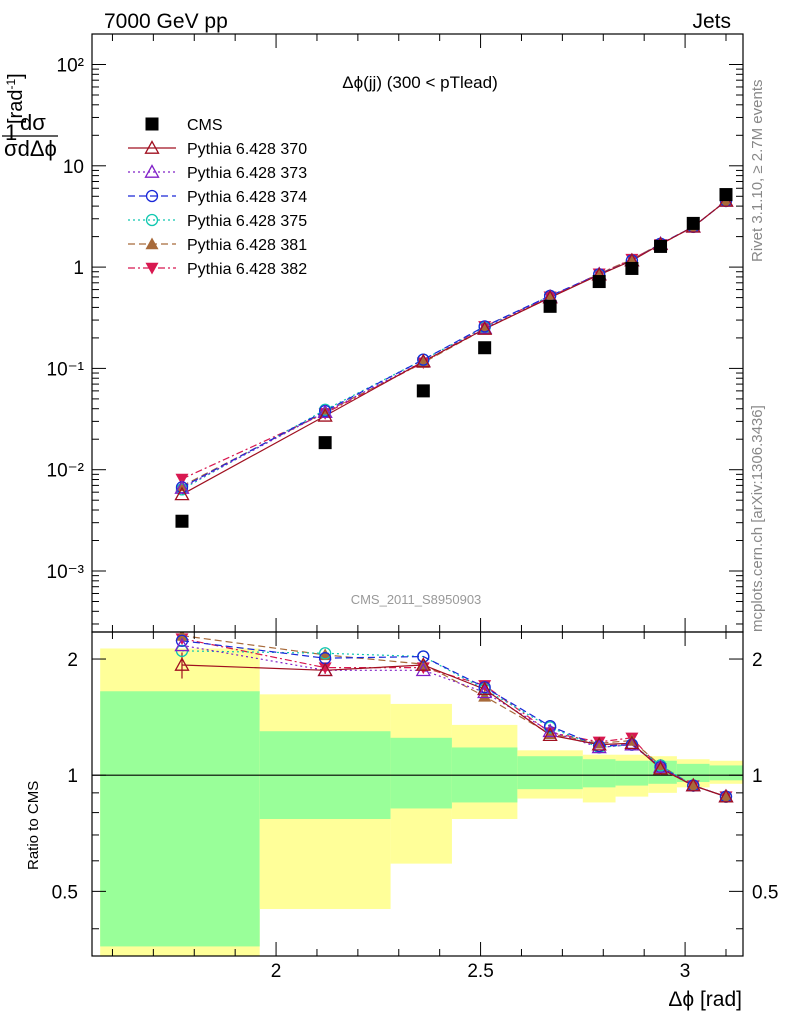  I want to click on ratio-y-tick-label: 2, so click(72, 660).